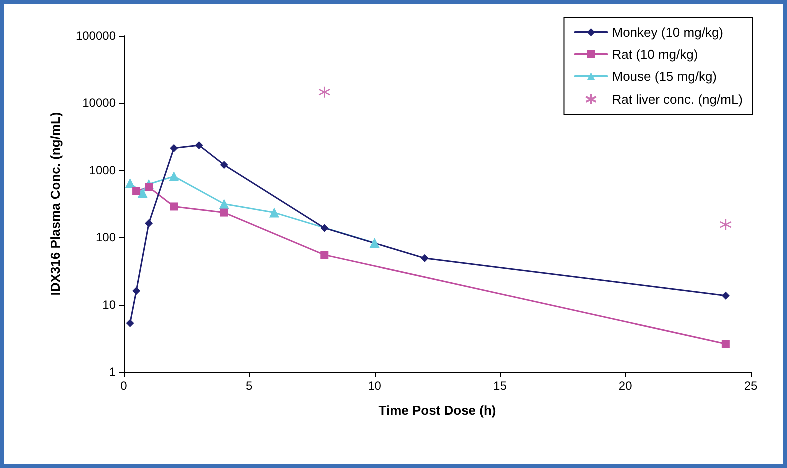  Describe the element at coordinates (678, 99) in the screenshot. I see `legend-label: Rat liver conc. (ng/mL)` at that location.